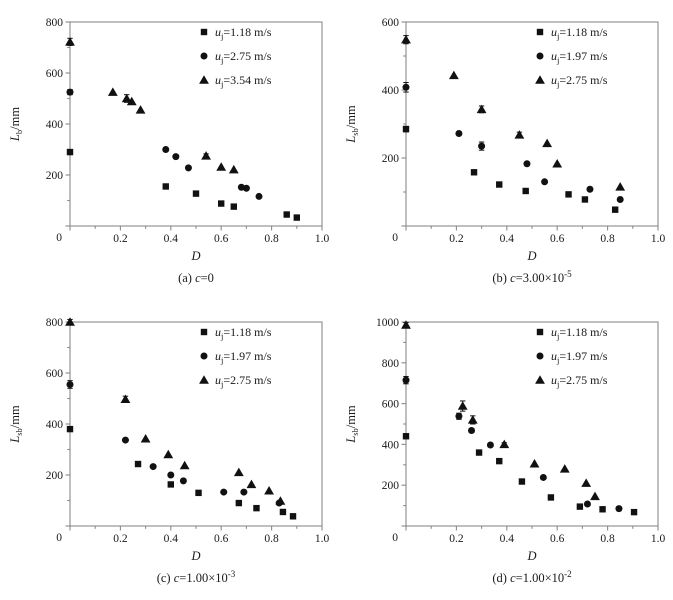  Describe the element at coordinates (203, 578) in the screenshot. I see `caption-c-main: =1.00×10` at that location.